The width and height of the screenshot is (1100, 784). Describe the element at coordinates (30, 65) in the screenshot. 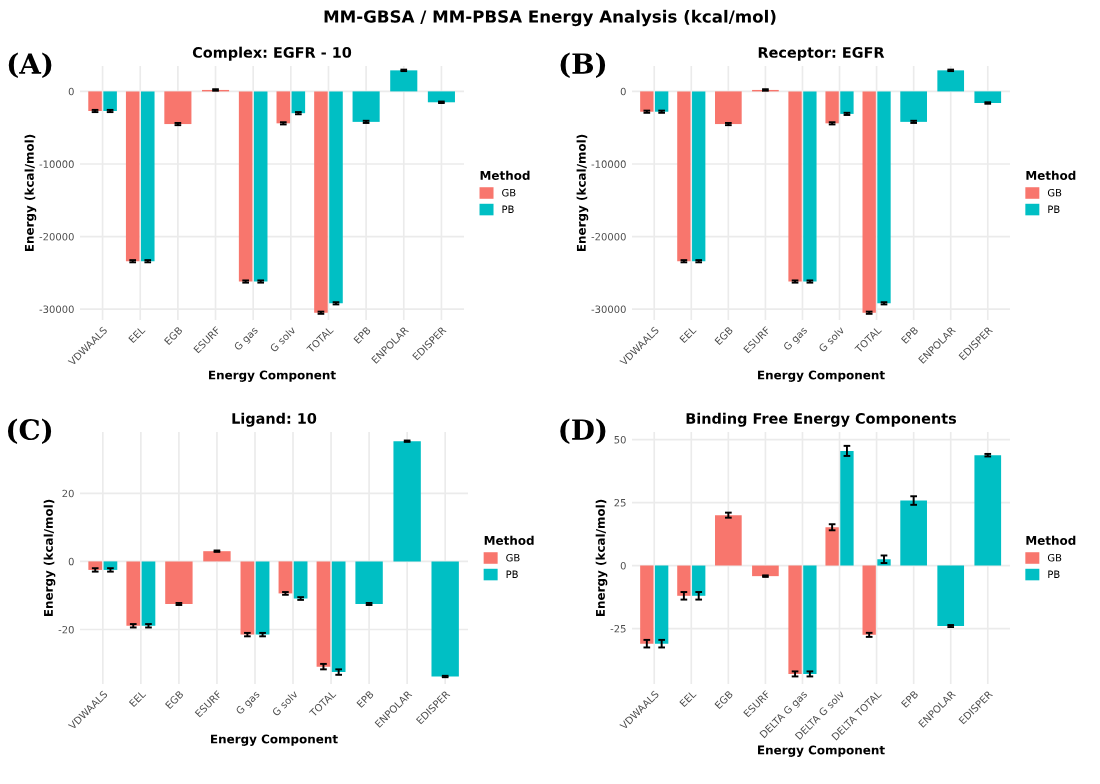

I see `text: (A)` at that location.